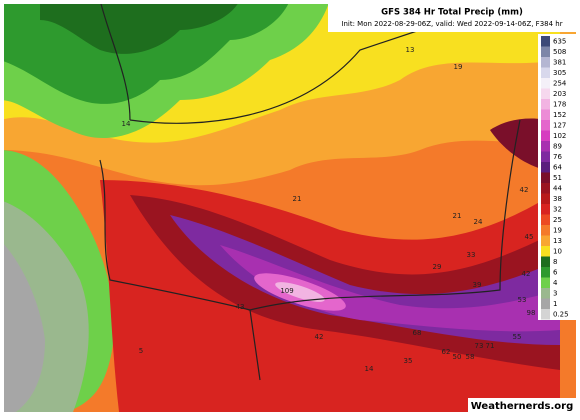 This screenshot has width=580, height=420. Describe the element at coordinates (555, 272) in the screenshot. I see `colorbar-label: 6` at that location.